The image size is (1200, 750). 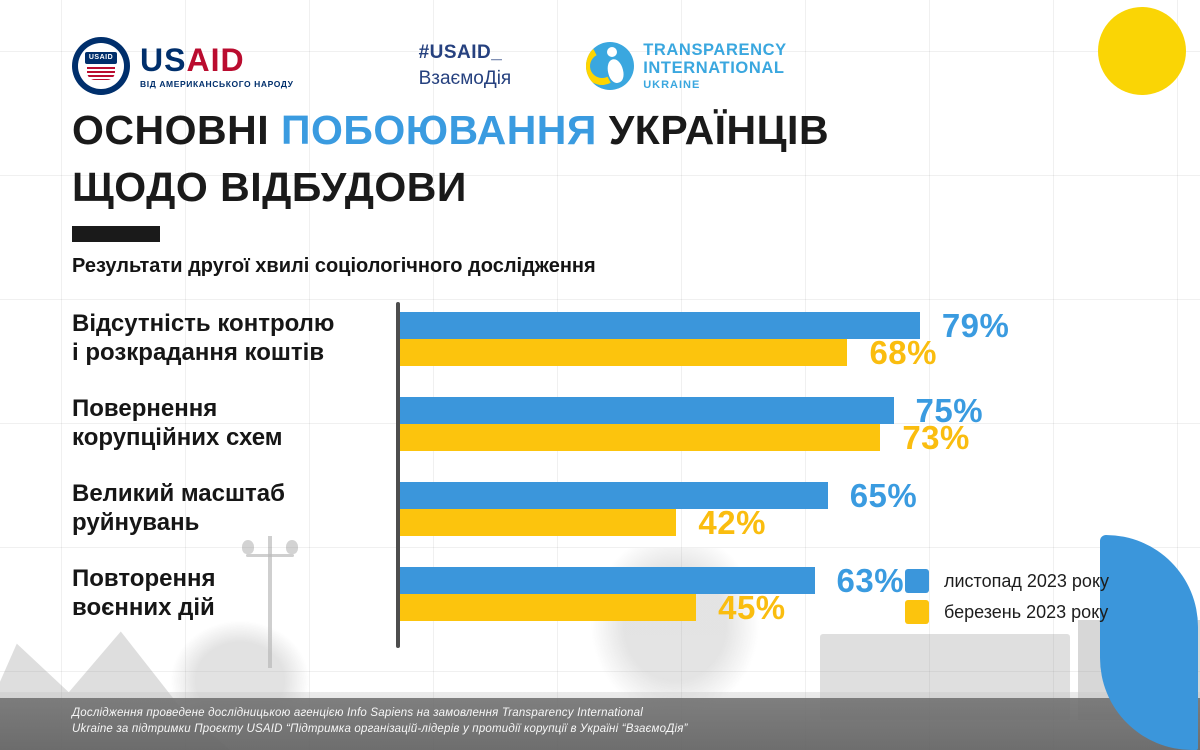 What do you see at coordinates (1142, 51) in the screenshot?
I see `yellow-circle-decoration` at bounding box center [1142, 51].